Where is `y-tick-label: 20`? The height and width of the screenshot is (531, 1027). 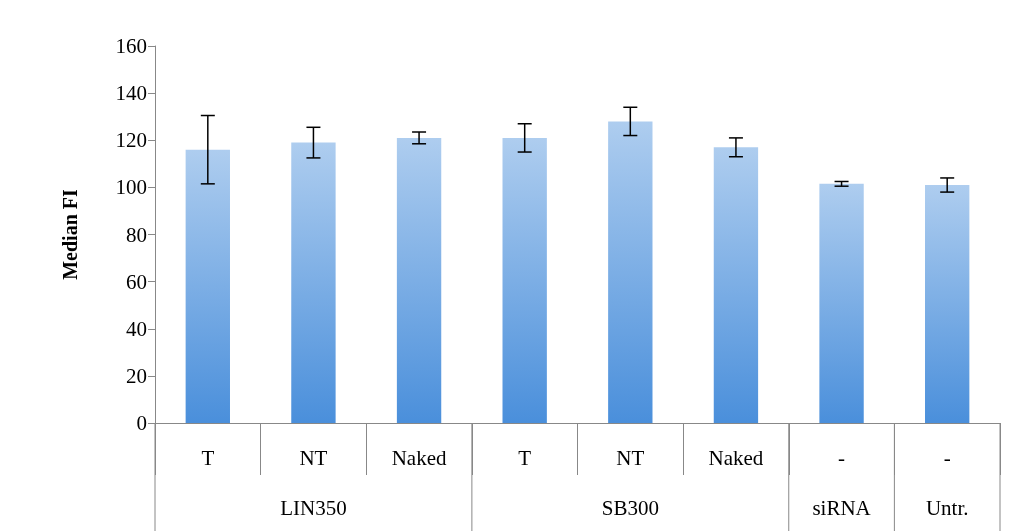
y-tick-label: 20 is located at coordinates (136, 375).